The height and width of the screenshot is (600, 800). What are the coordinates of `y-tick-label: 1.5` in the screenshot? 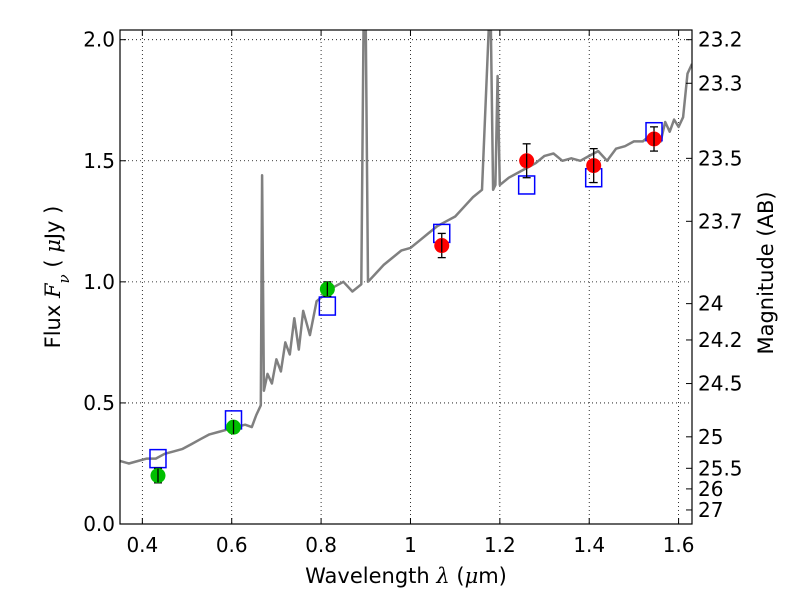 It's located at (99, 161).